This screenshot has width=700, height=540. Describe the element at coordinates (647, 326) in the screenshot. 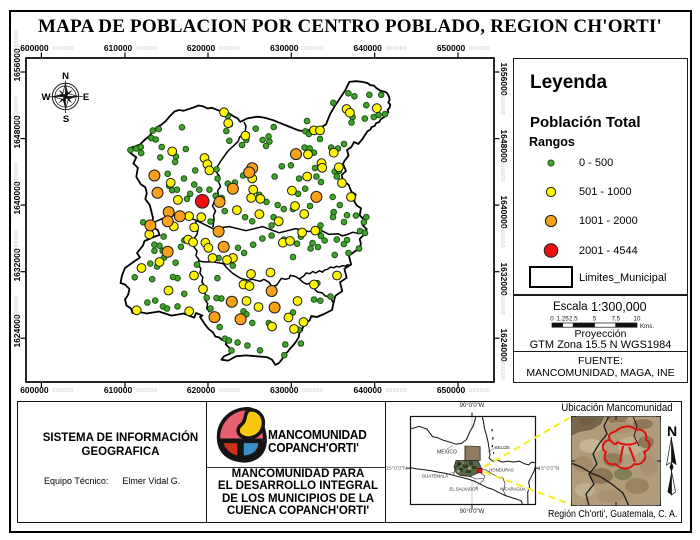

I see `scale-bar-unit: Kms.` at that location.